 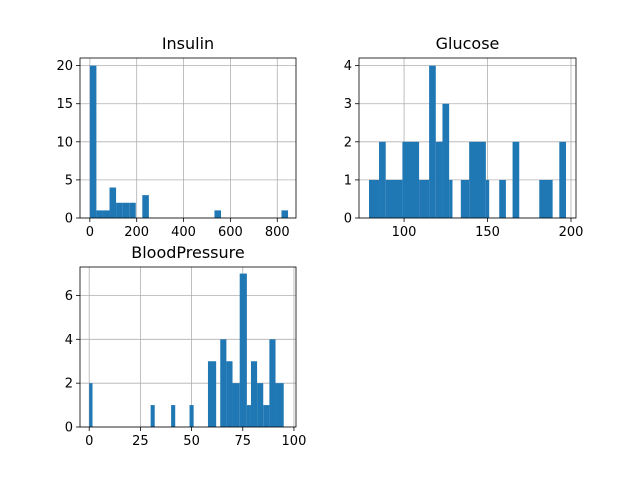 I want to click on bloodpressure-y-tick-label: 0, so click(x=69, y=428).